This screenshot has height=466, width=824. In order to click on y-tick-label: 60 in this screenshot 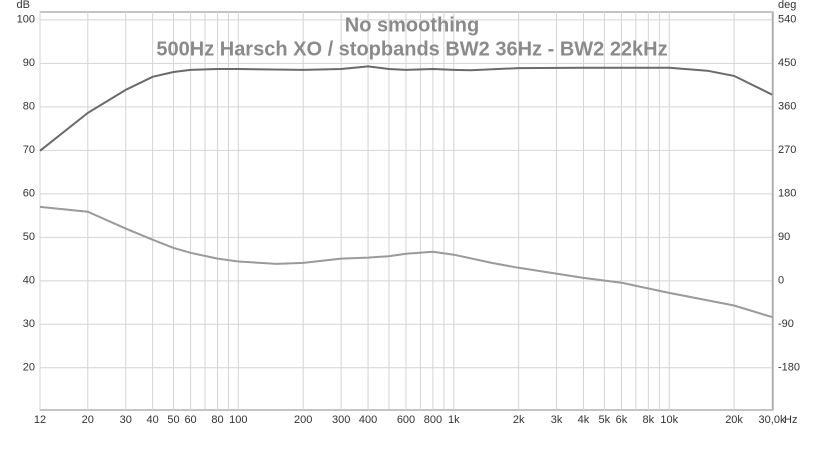, I will do `click(29, 194)`.